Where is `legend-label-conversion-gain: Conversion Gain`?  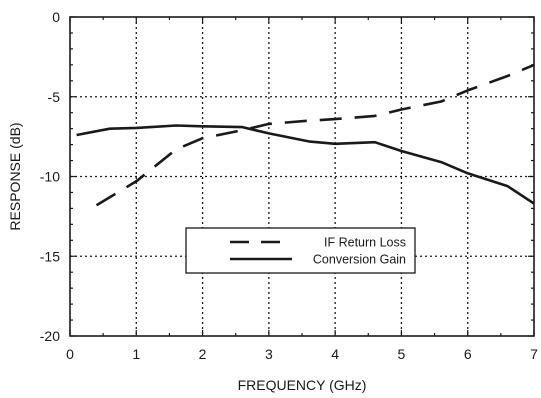 legend-label-conversion-gain: Conversion Gain is located at coordinates (359, 260).